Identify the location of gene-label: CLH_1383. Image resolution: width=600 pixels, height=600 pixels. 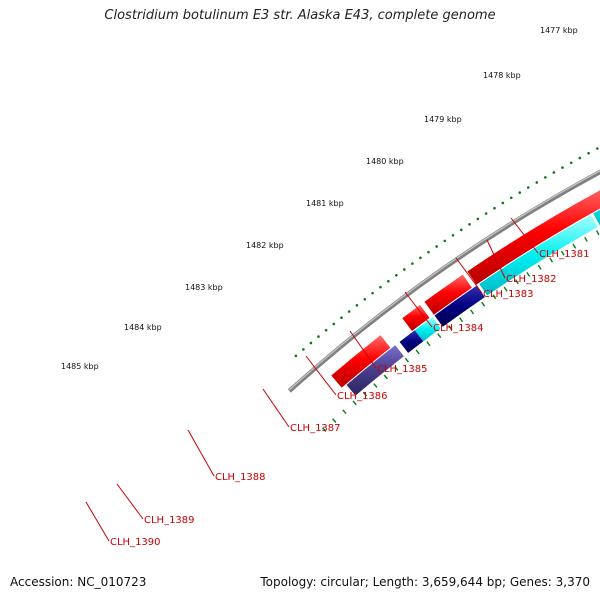
(508, 294).